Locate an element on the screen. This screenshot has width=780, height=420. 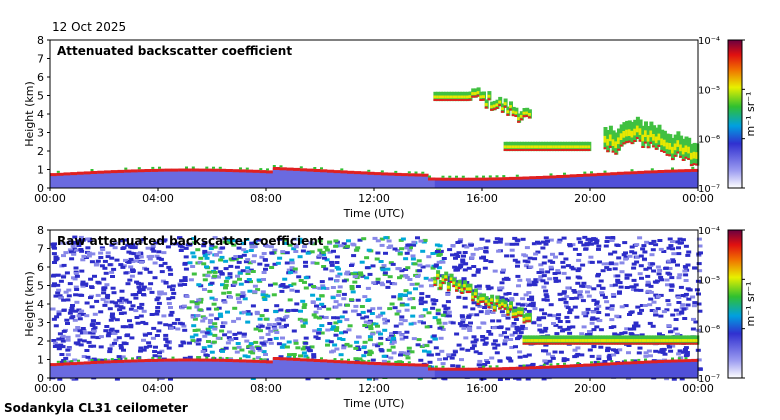
x-tick-label: 16:00 is located at coordinates (482, 198).